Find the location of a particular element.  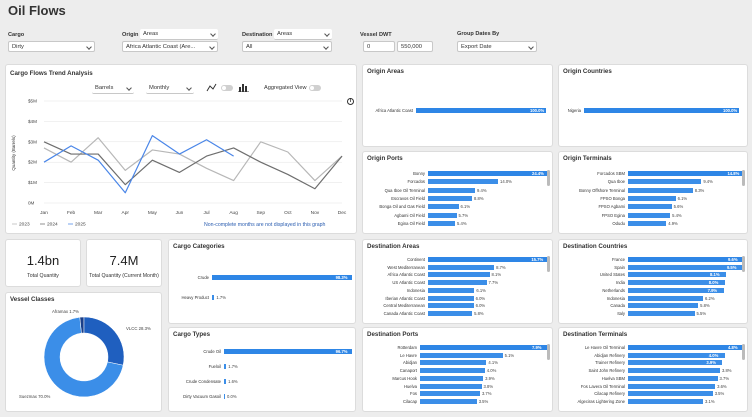

bar-row: Forcados SBM 14.8% is located at coordinates (655, 173).